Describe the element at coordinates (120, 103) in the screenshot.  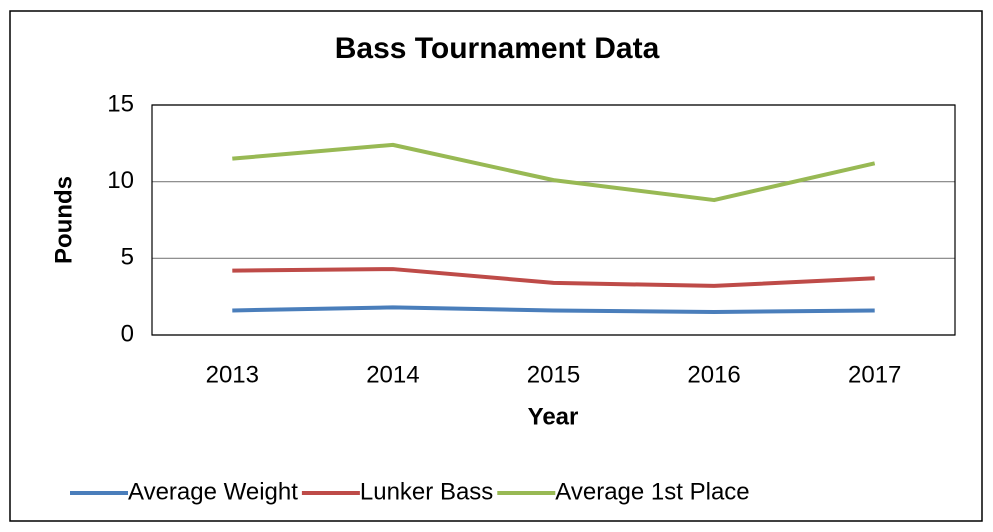
I see `y-tick-label: 15` at that location.